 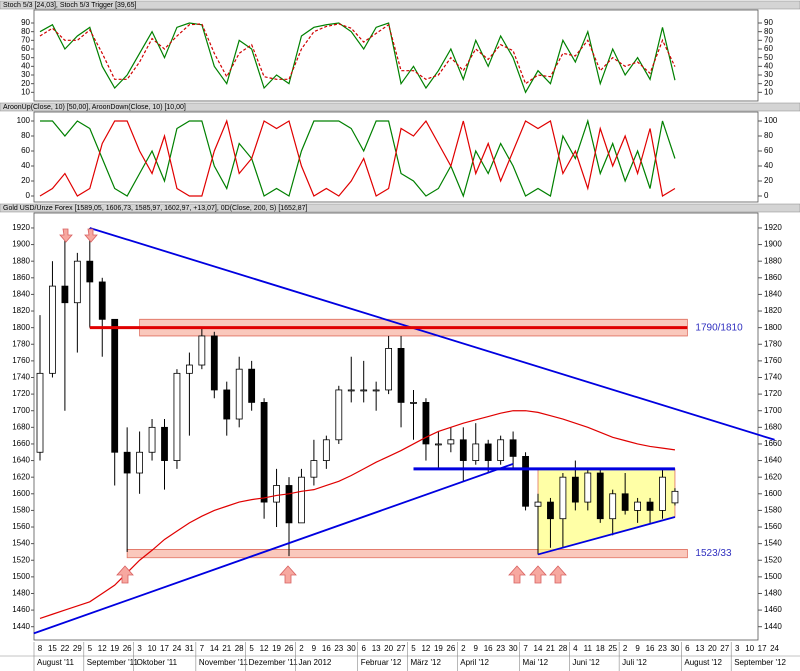 I want to click on month-label: März '12, so click(x=426, y=662).